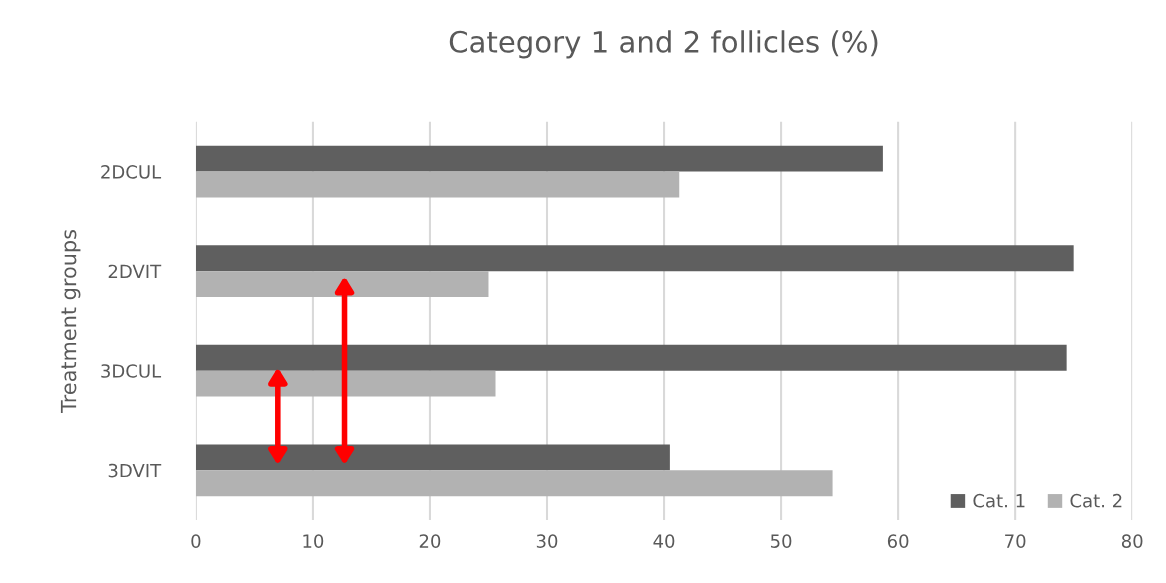 The height and width of the screenshot is (583, 1166). I want to click on chart-title: Category 1 and 2 follicles (%), so click(663, 44).